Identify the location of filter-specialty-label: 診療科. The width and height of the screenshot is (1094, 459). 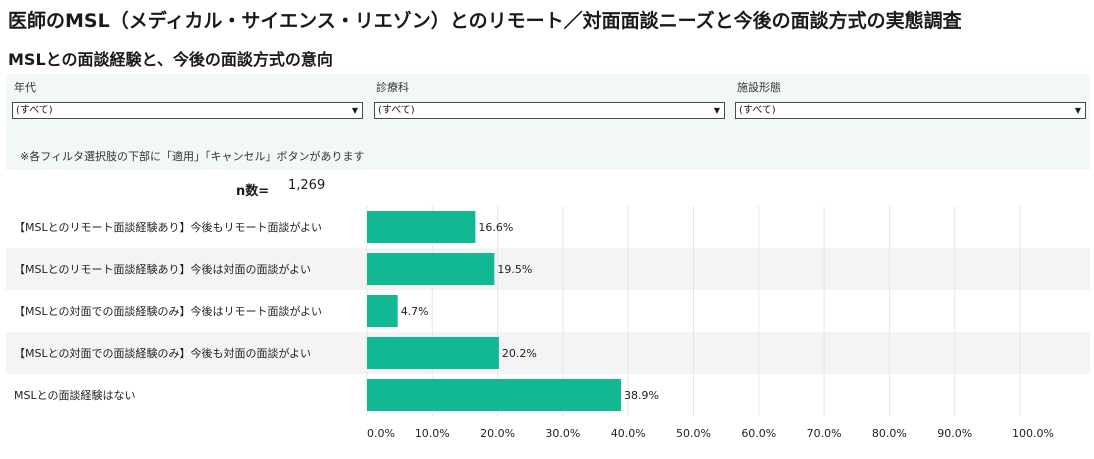
(392, 87).